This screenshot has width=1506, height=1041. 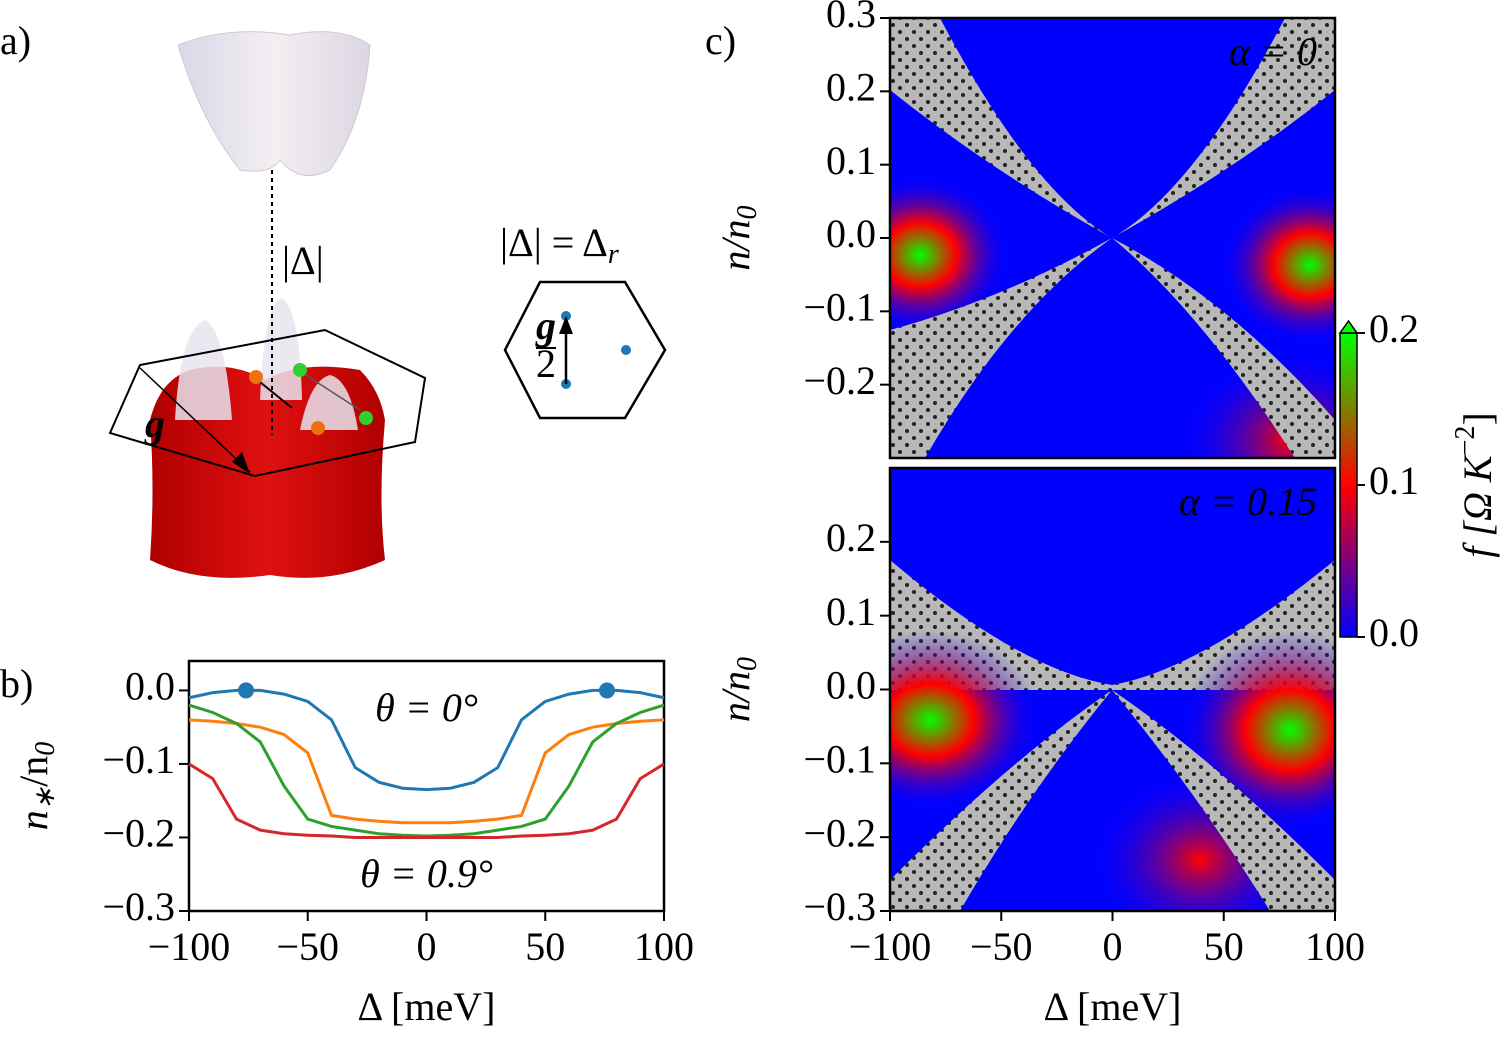 I want to click on annotation: α = 0.15, so click(x=1248, y=501).